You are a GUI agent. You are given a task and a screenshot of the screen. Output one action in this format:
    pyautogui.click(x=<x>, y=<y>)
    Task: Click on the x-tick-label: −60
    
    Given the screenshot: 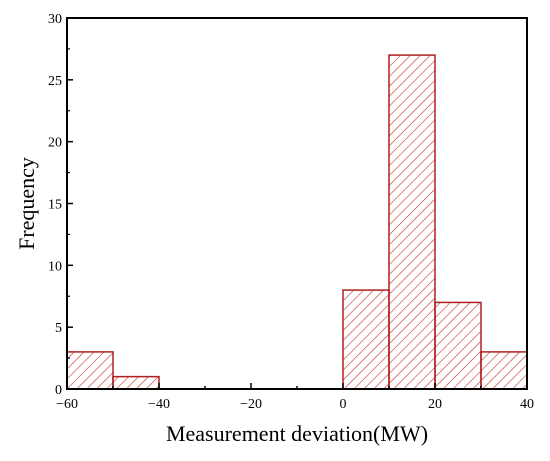 What is the action you would take?
    pyautogui.click(x=67, y=404)
    